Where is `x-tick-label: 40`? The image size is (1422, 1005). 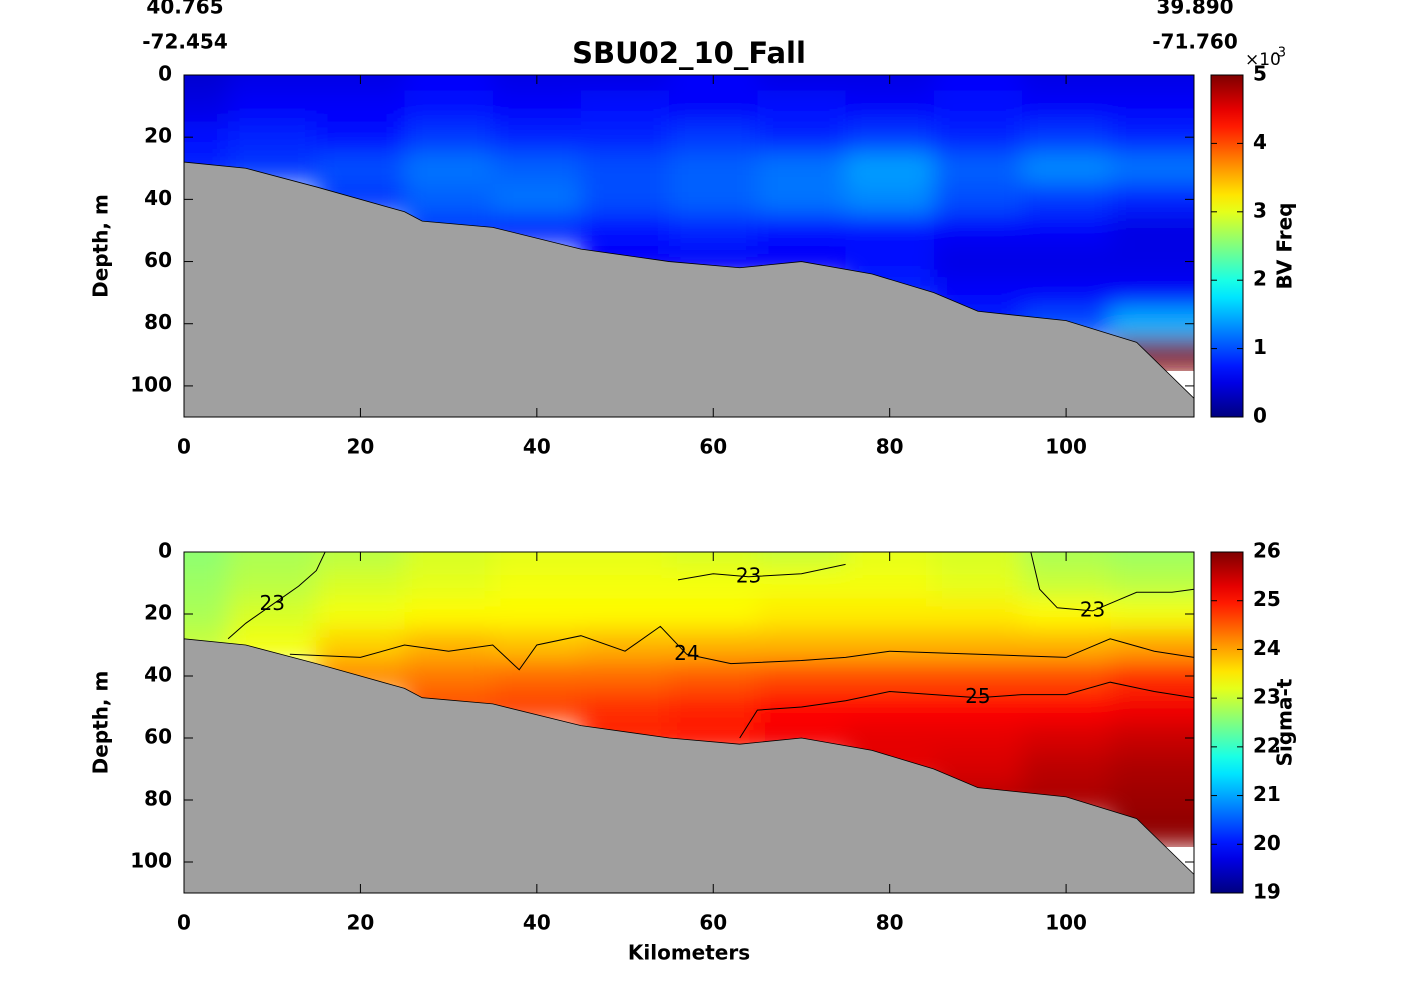 x-tick-label: 40 is located at coordinates (537, 447).